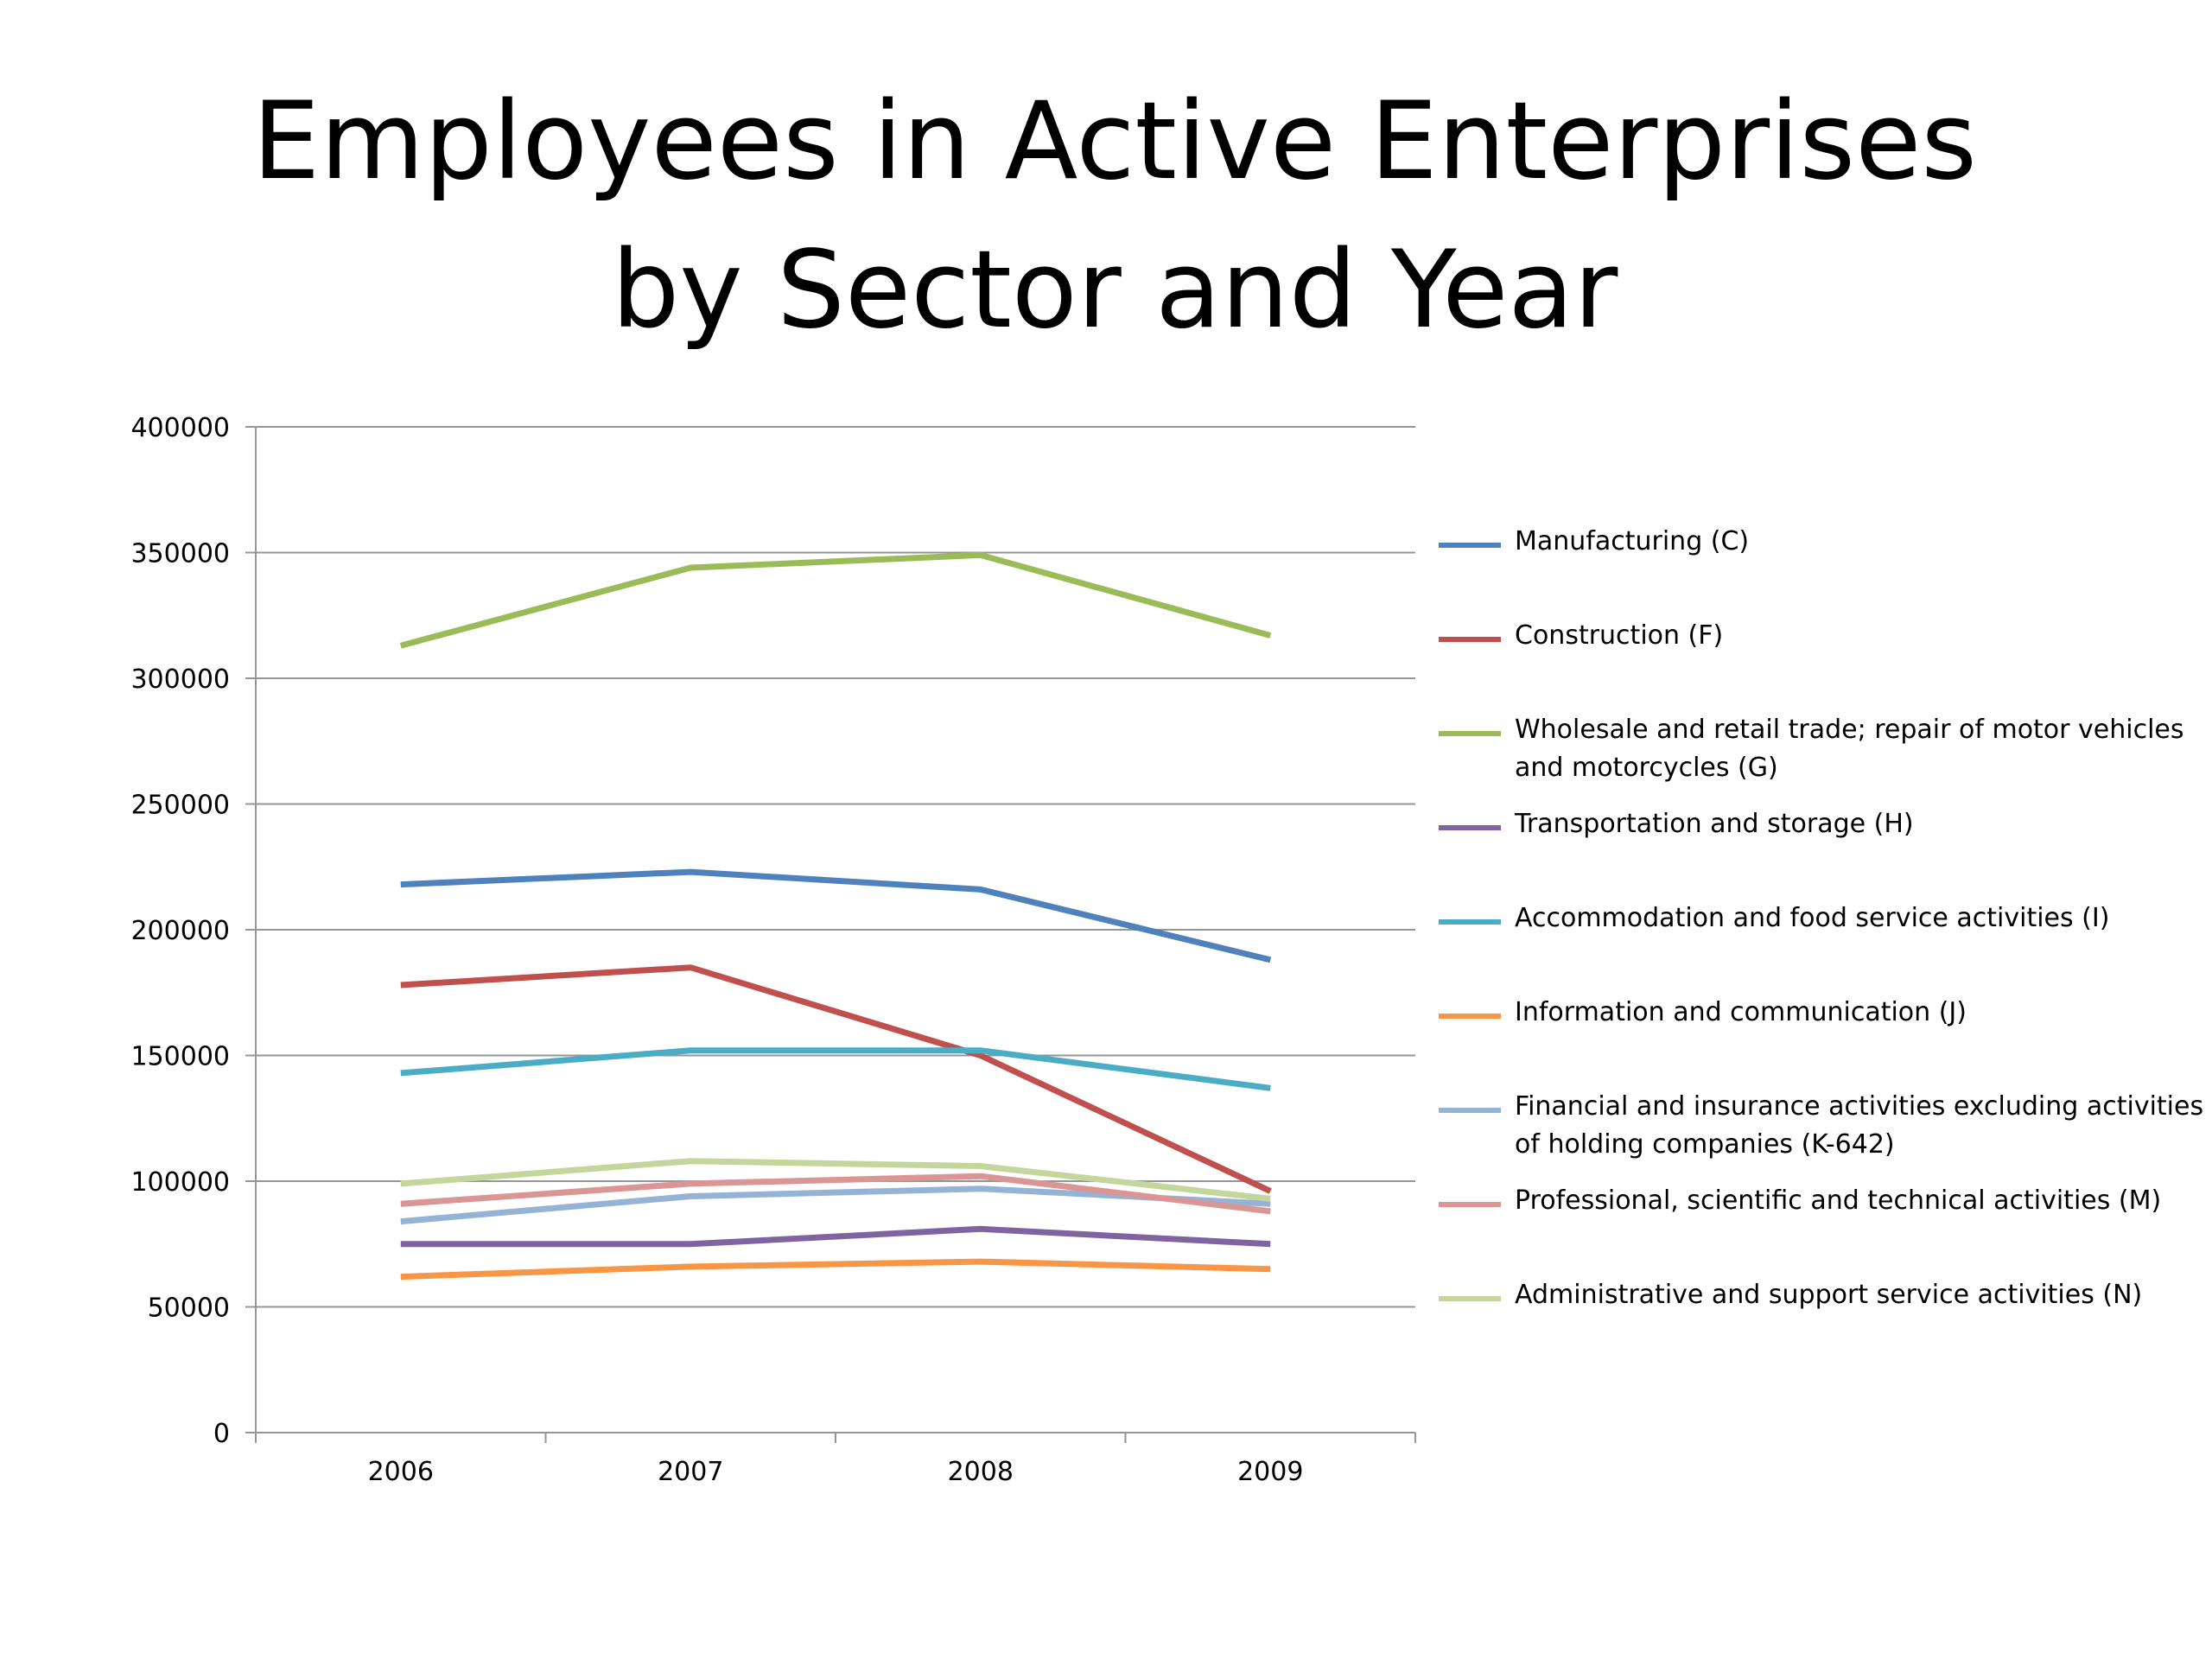 This screenshot has height=1659, width=2212. What do you see at coordinates (1114, 141) in the screenshot?
I see `chart-title-line-1: Employees in Active Enterprises` at bounding box center [1114, 141].